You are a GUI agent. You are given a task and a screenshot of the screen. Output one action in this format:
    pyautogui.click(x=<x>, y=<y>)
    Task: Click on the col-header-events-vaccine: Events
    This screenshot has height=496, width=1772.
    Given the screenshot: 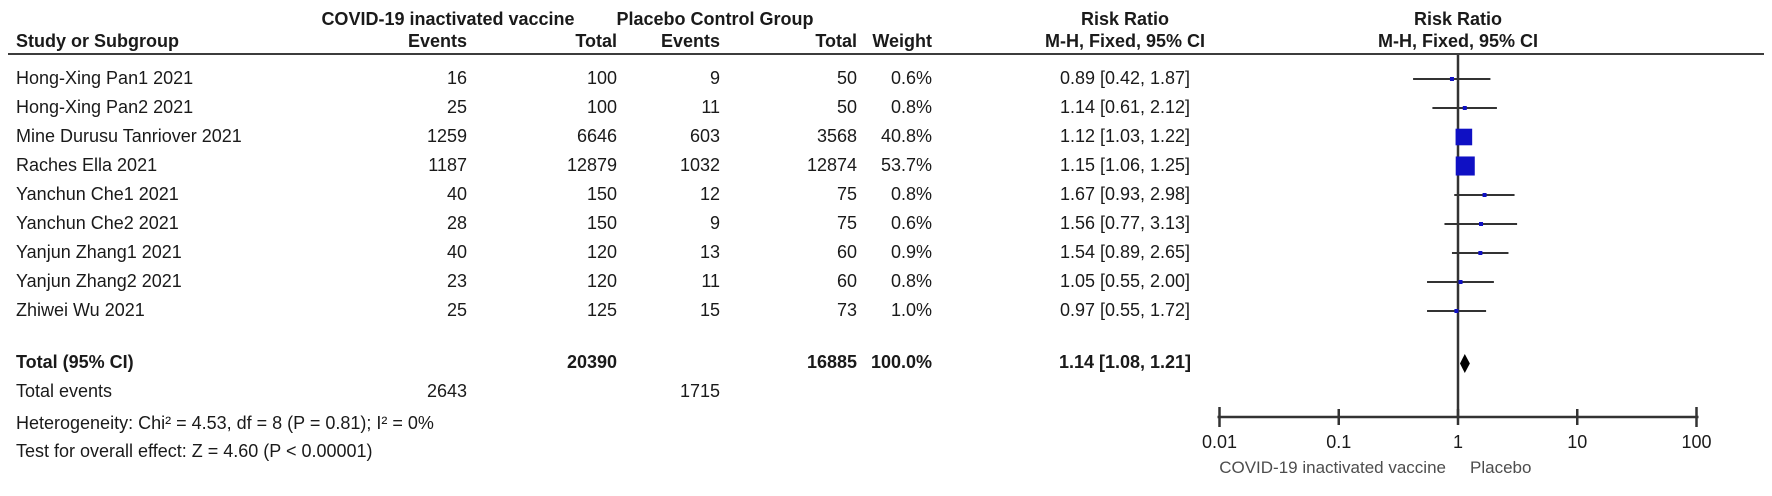 What is the action you would take?
    pyautogui.click(x=437, y=41)
    